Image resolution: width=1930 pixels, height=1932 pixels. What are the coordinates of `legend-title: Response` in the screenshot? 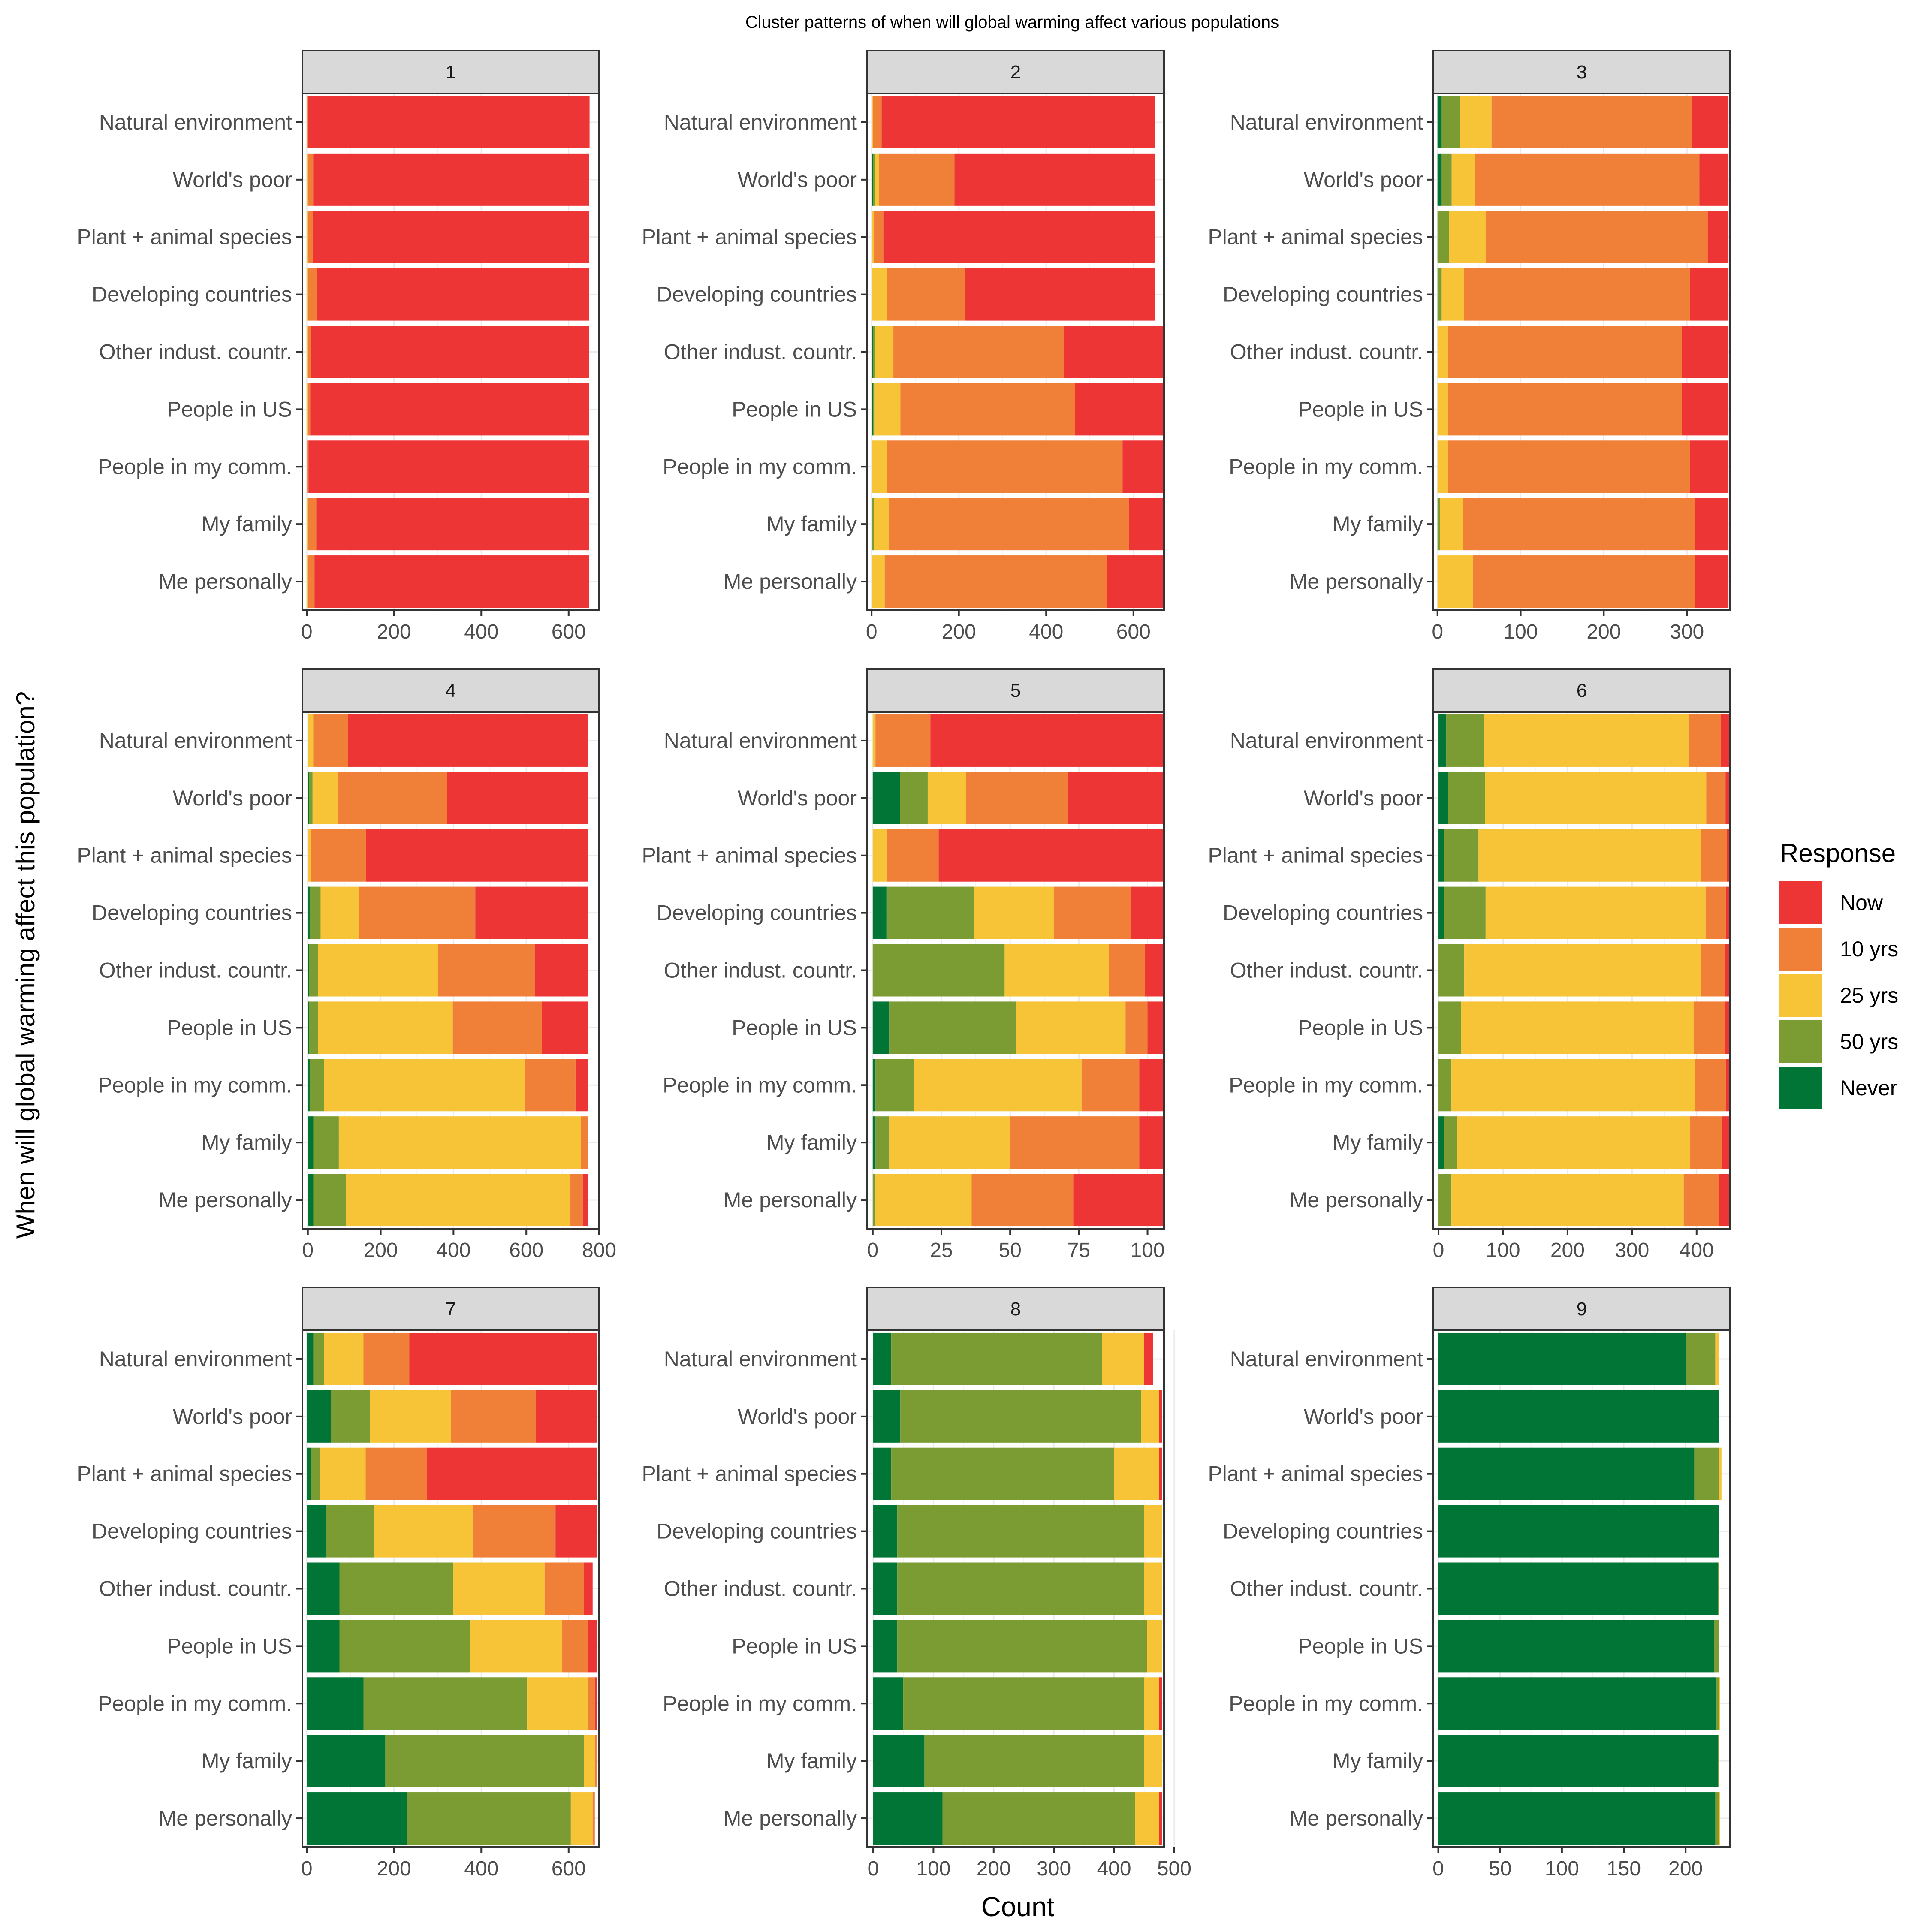 It's located at (1838, 854).